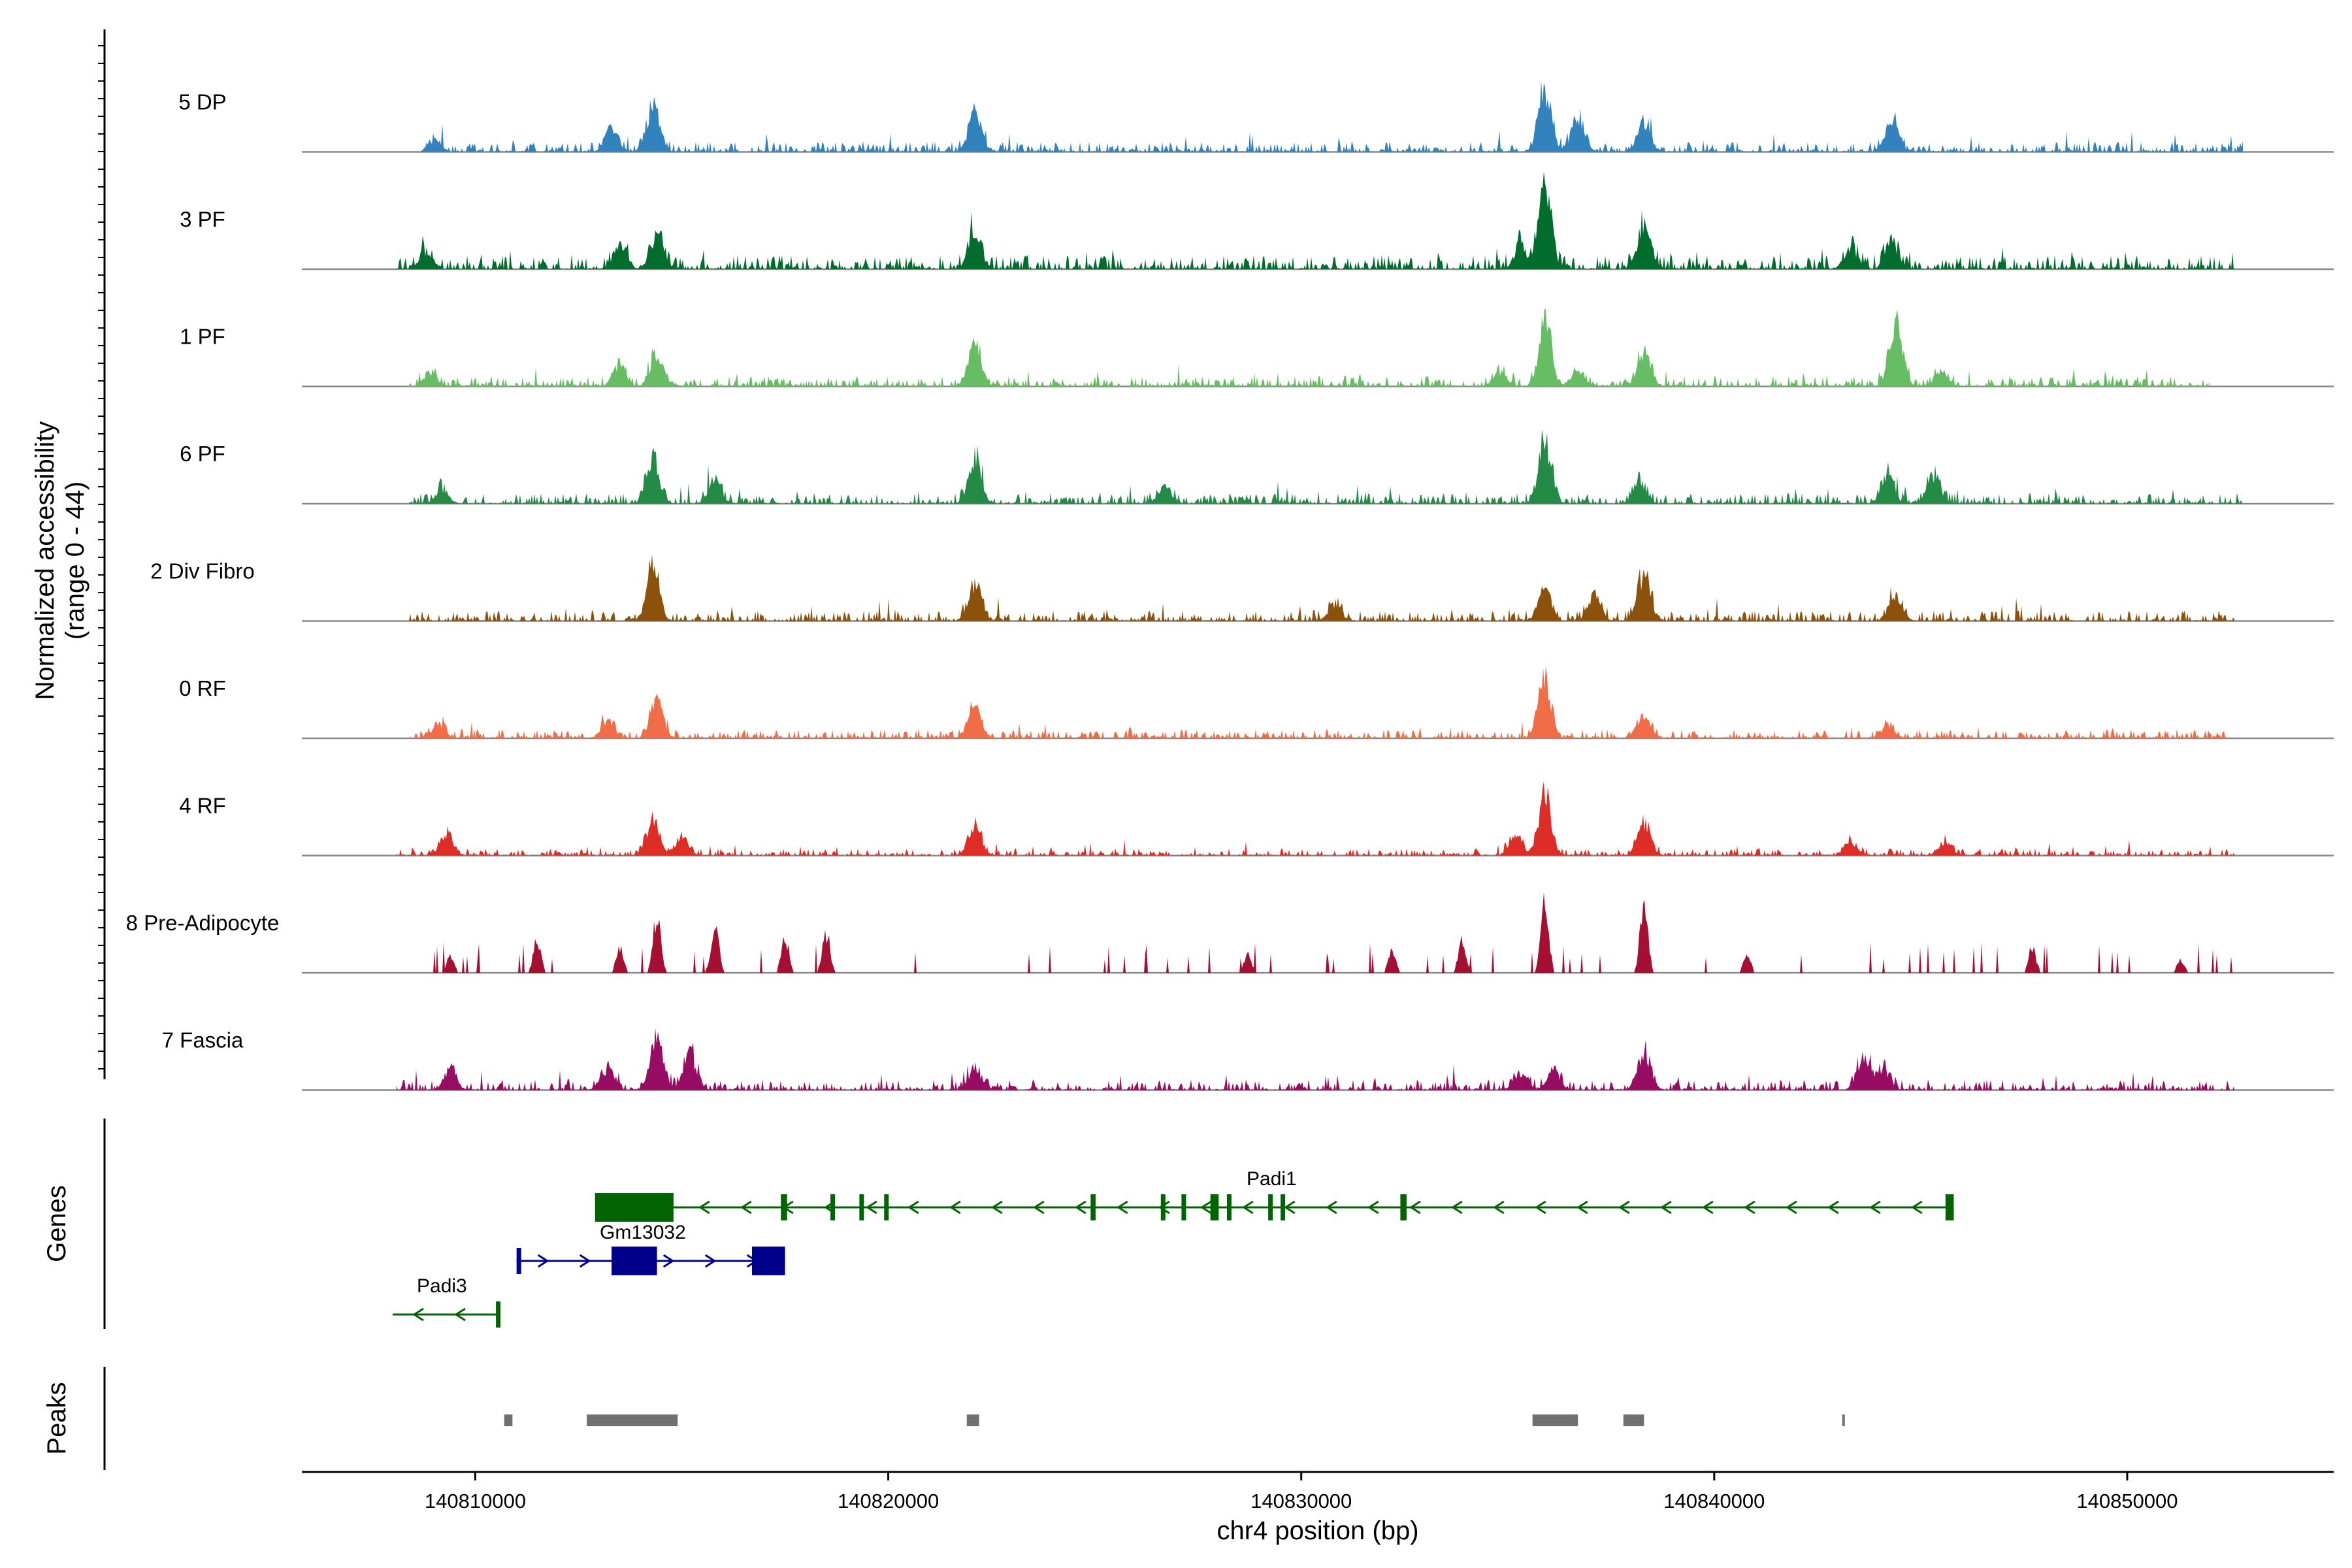  Describe the element at coordinates (102, 554) in the screenshot. I see `coverage-y-axis` at that location.